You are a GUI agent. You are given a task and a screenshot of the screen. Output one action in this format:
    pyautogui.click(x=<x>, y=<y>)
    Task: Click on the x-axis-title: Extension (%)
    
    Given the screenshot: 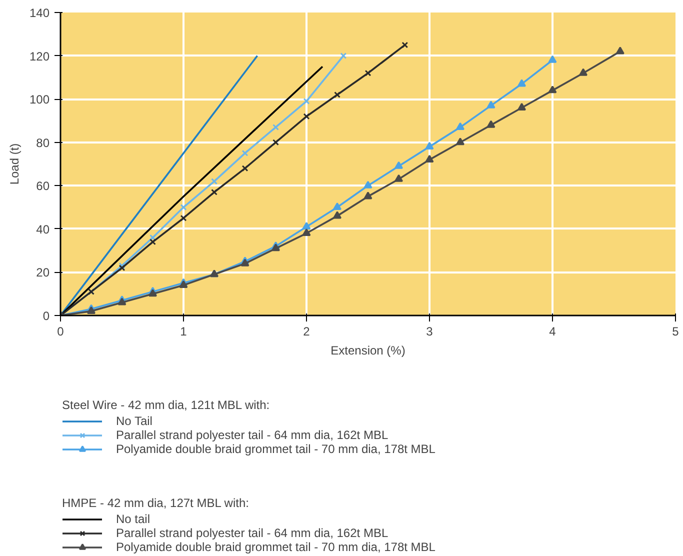 What is the action you would take?
    pyautogui.click(x=368, y=351)
    